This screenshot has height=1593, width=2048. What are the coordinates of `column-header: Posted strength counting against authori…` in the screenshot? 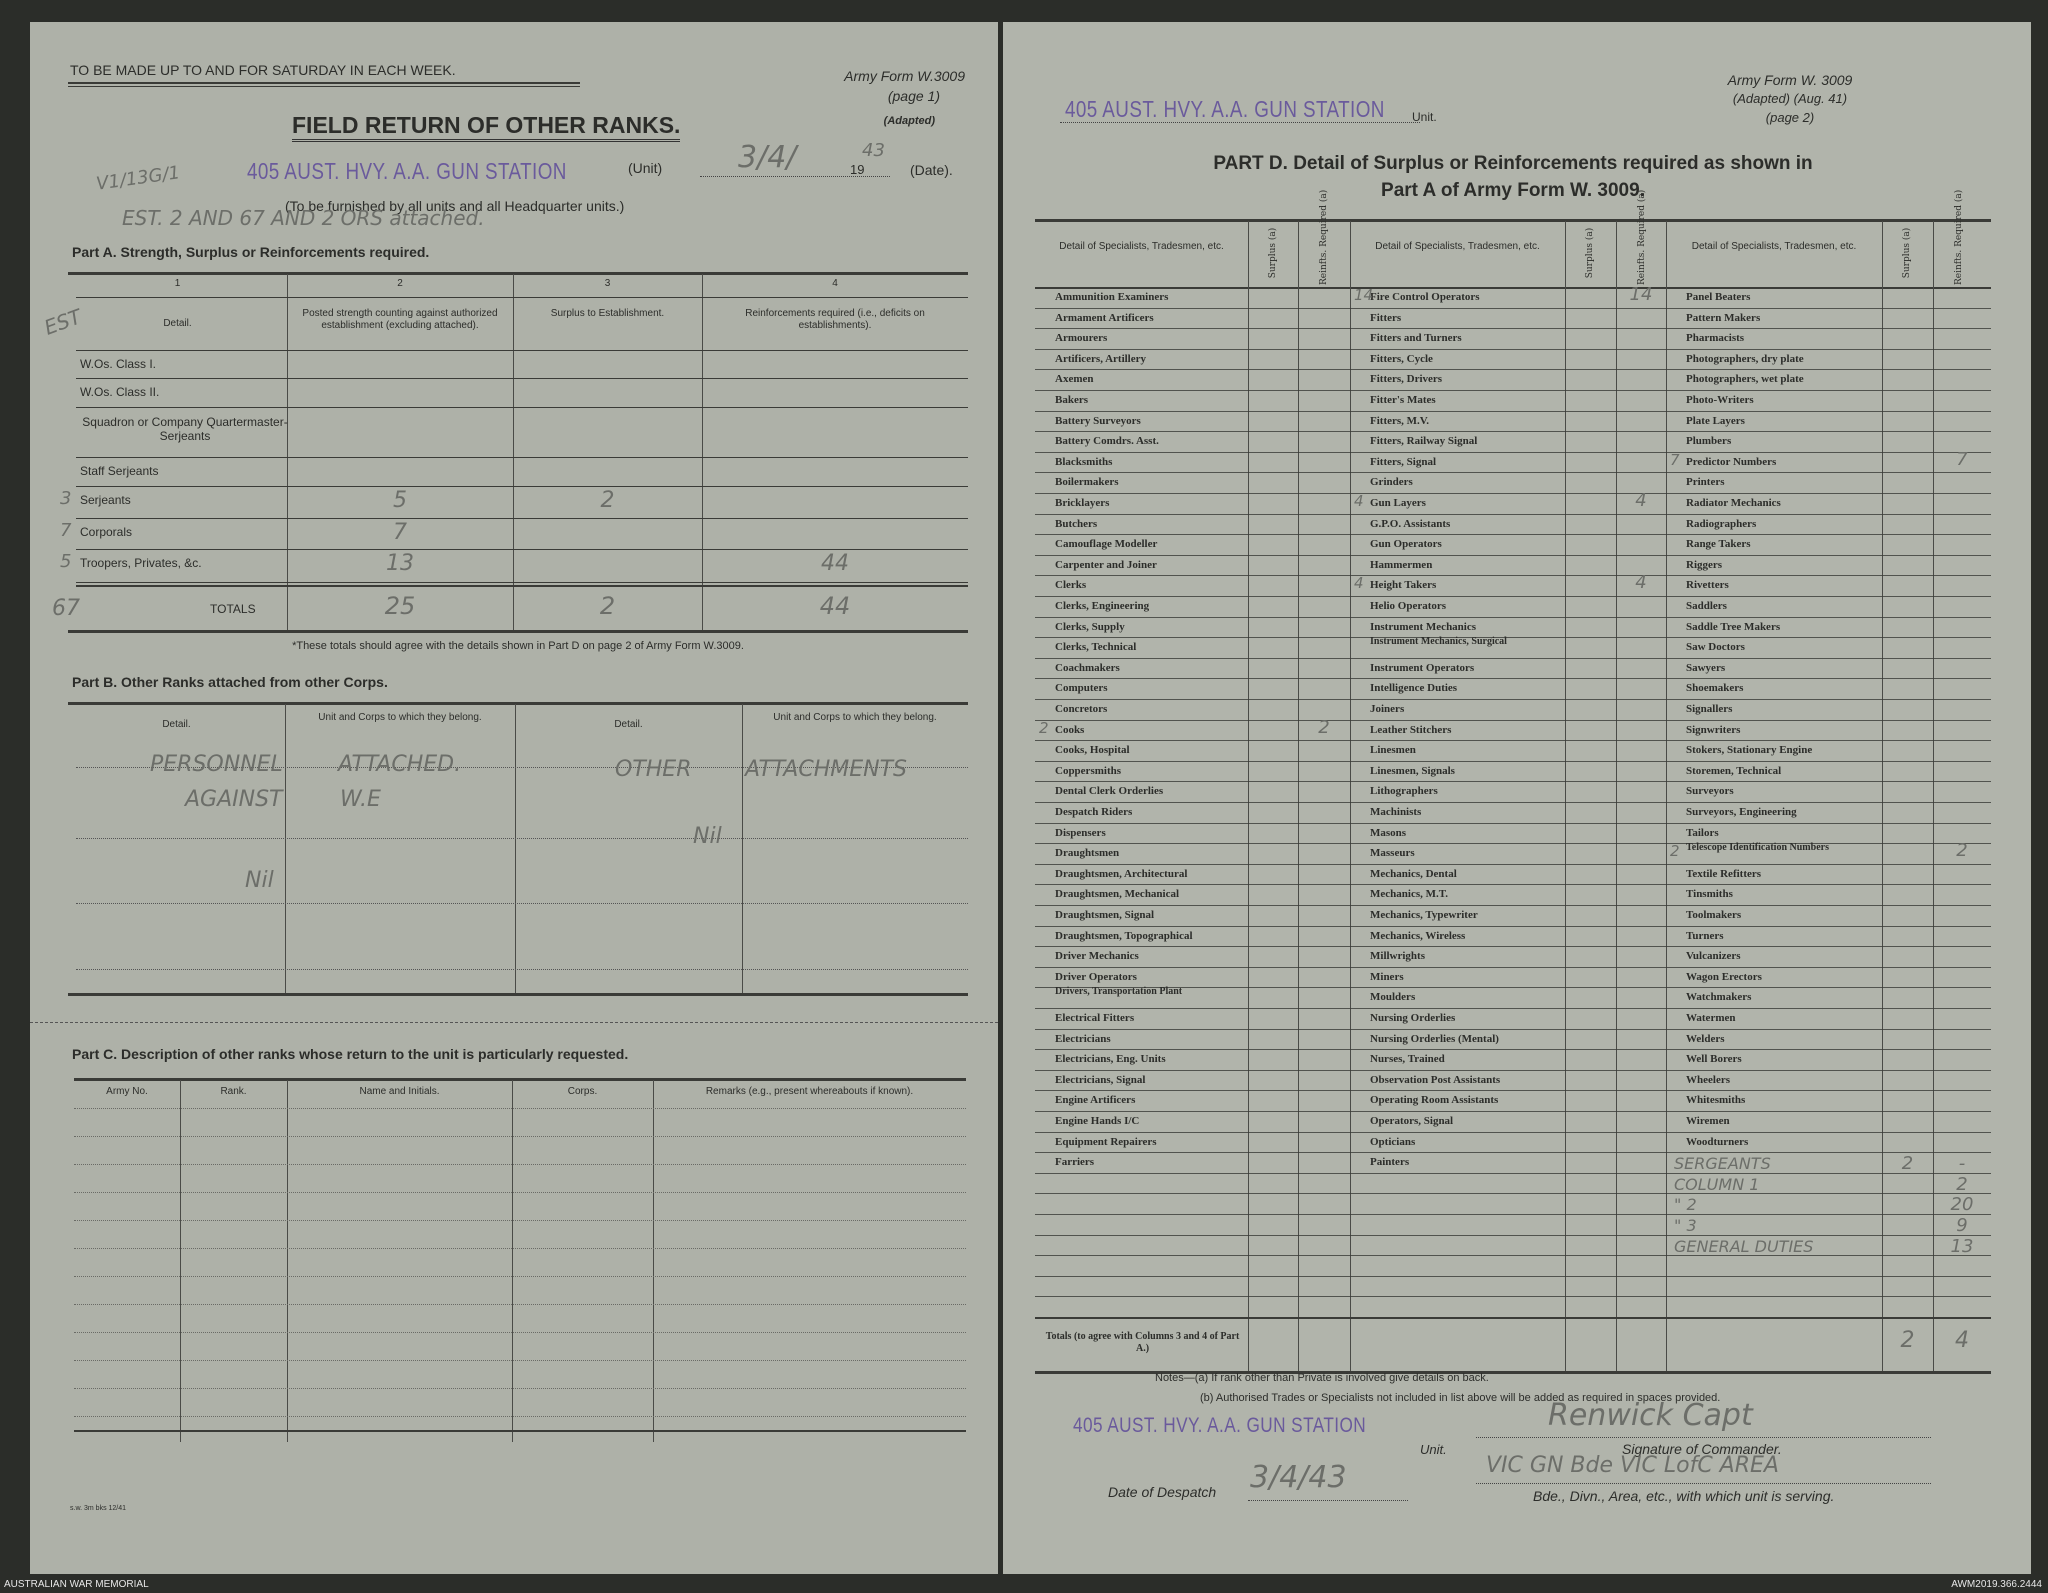 It's located at (400, 319).